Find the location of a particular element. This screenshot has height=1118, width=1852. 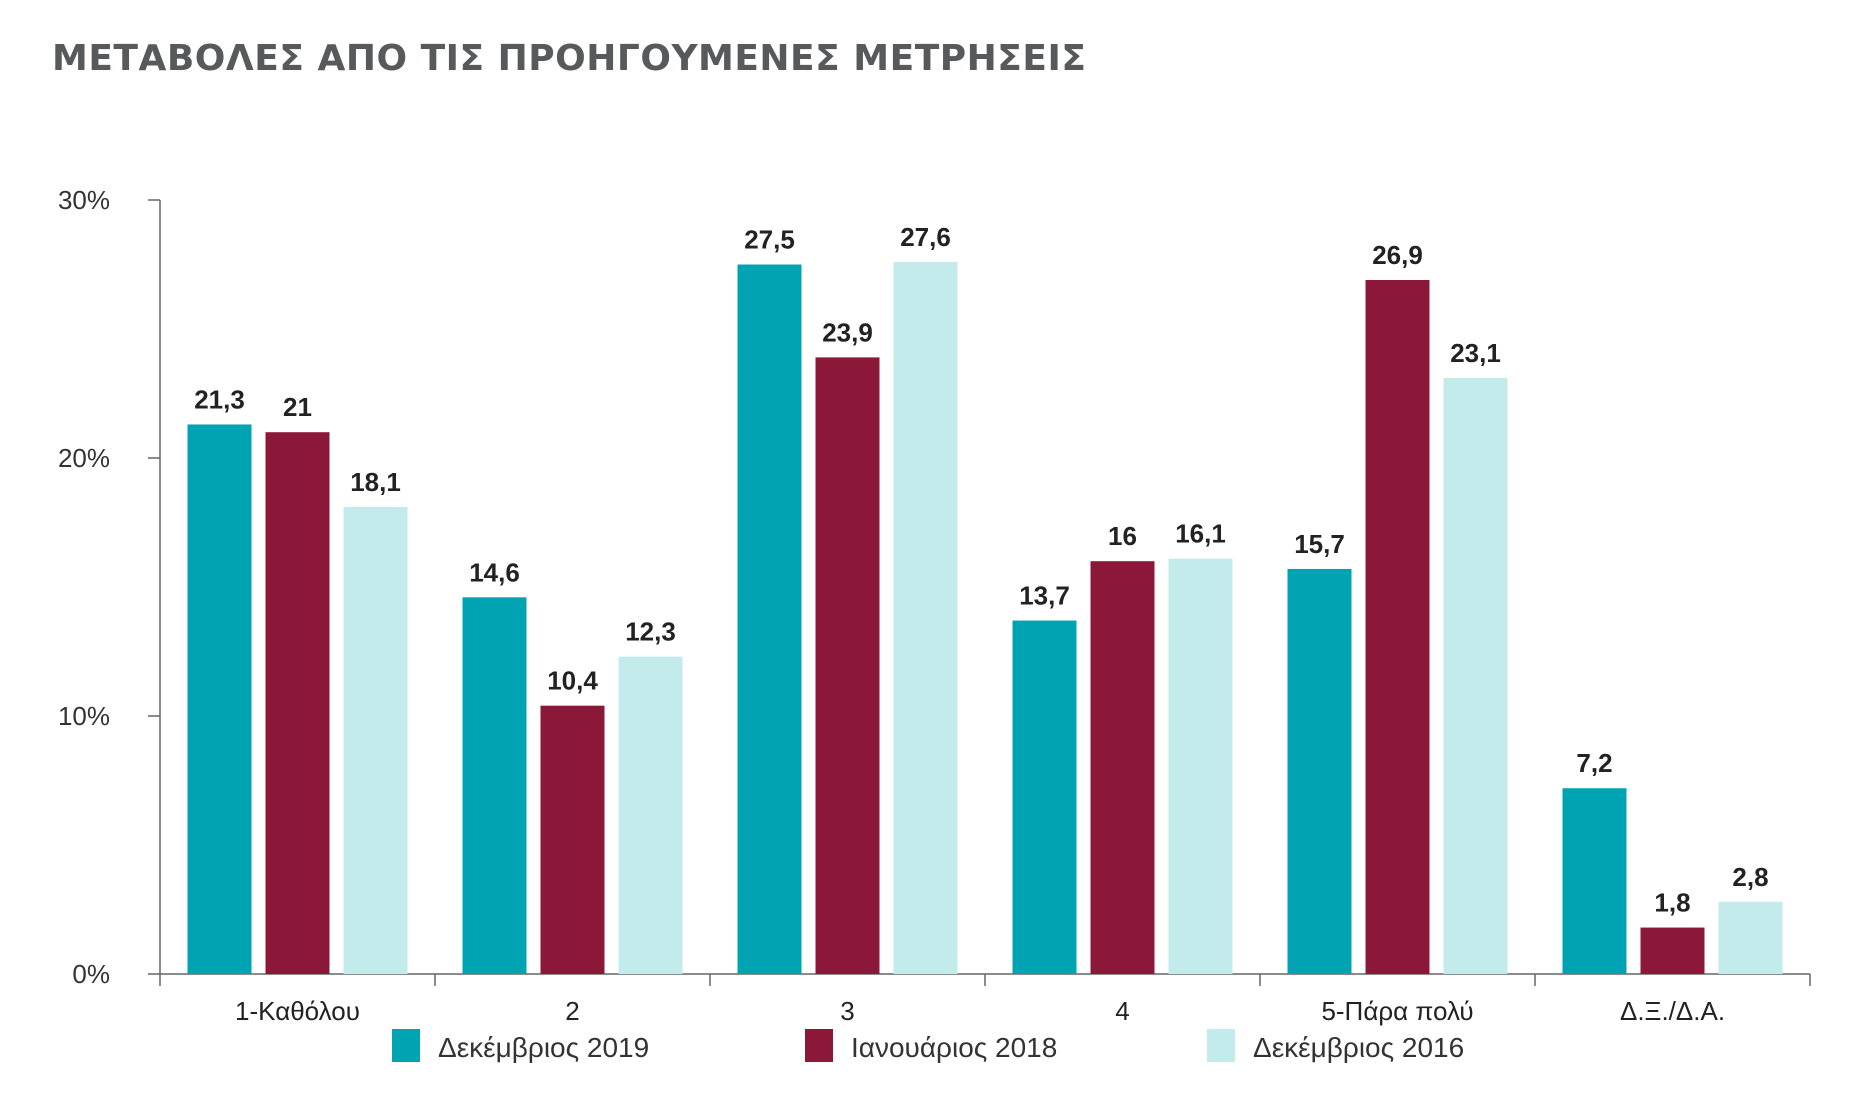

bar-value-label: 10,4 is located at coordinates (572, 681).